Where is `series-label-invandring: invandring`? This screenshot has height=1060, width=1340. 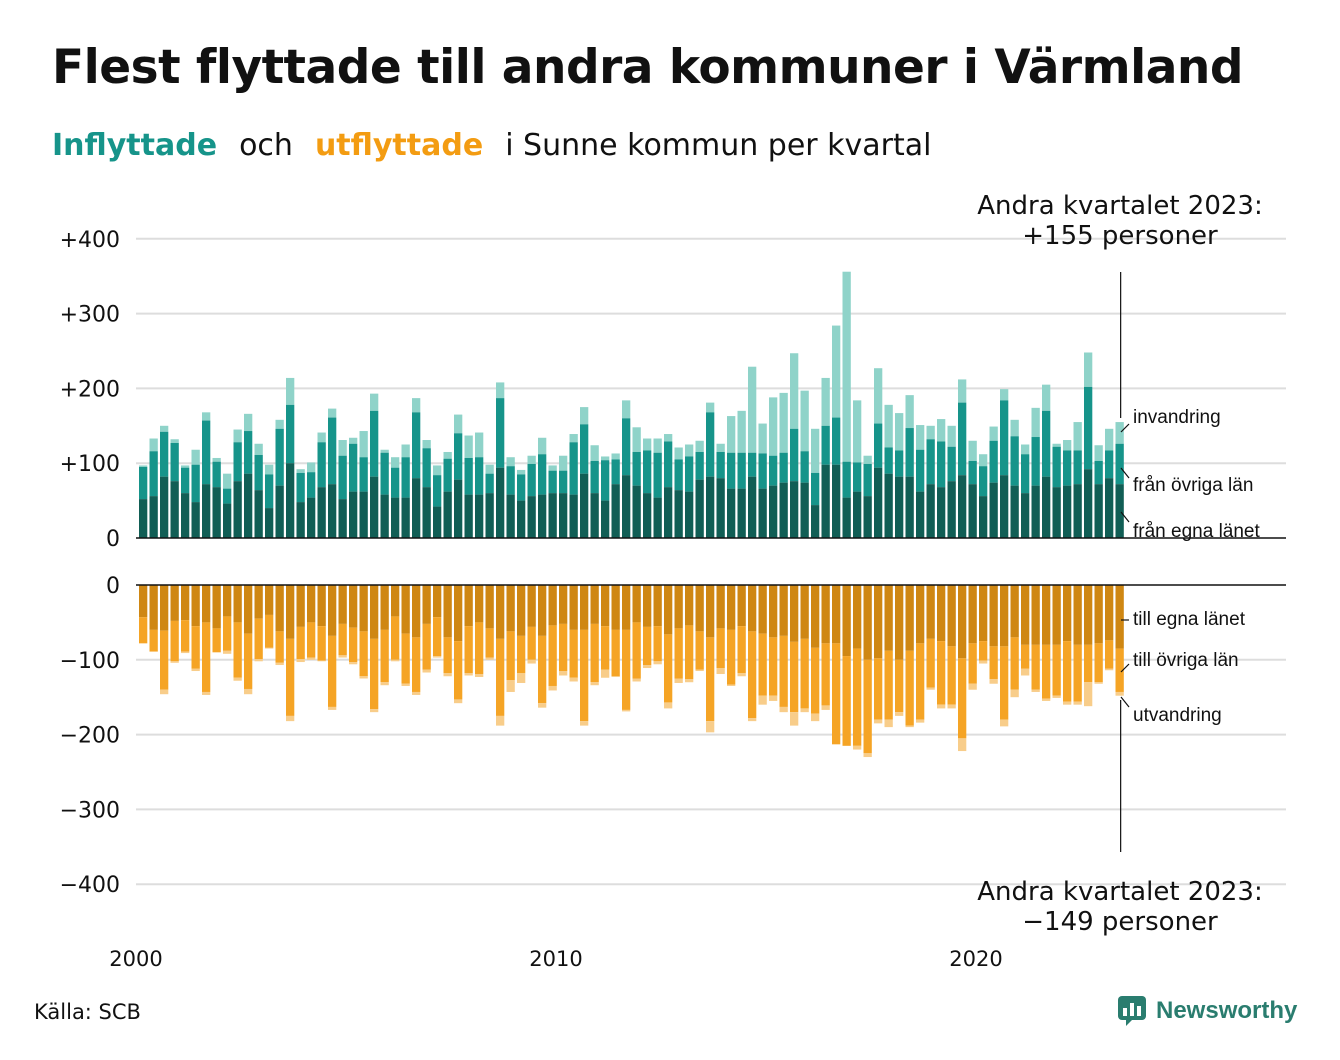 series-label-invandring: invandring is located at coordinates (1177, 417).